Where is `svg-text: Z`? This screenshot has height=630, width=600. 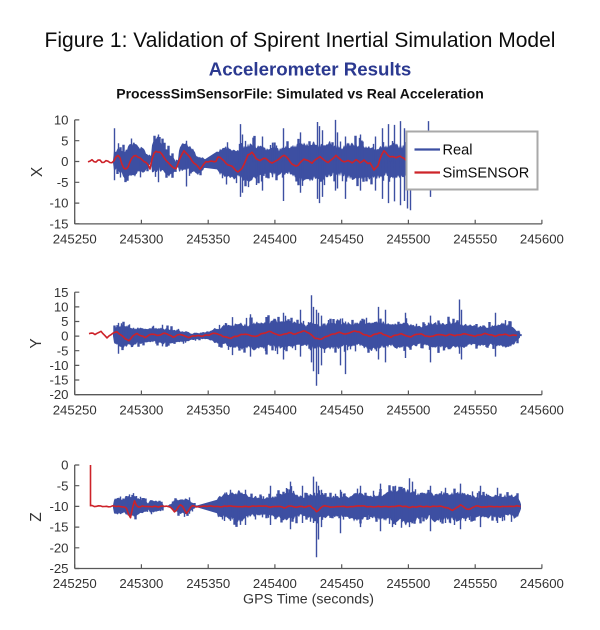
svg-text: Z is located at coordinates (36, 516).